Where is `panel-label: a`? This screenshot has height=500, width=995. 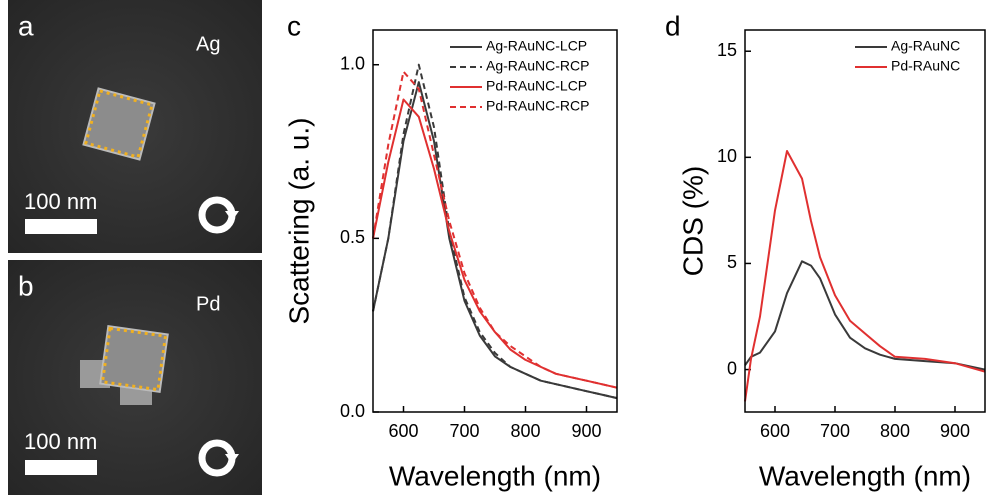 panel-label: a is located at coordinates (26, 25).